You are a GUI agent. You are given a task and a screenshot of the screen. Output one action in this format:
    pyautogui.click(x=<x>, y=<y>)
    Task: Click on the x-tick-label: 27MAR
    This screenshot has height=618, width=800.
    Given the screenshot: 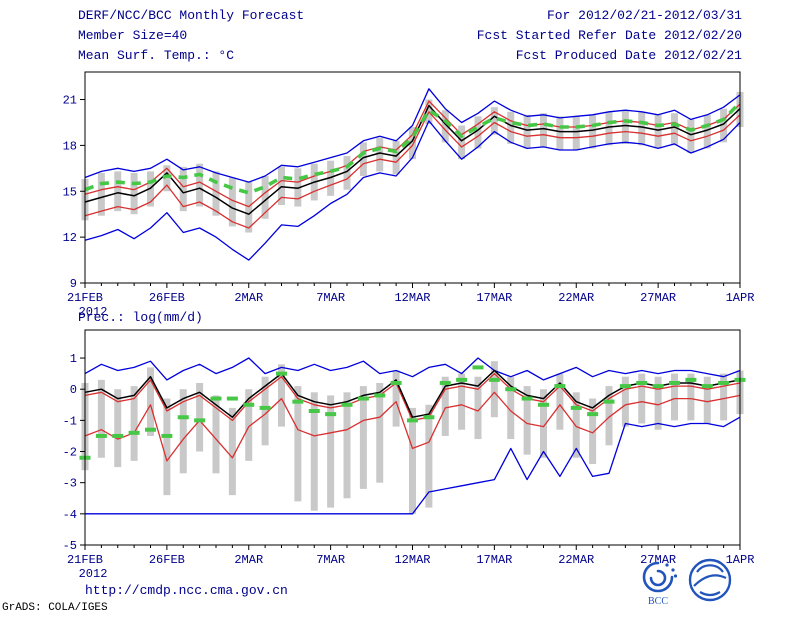 What is the action you would take?
    pyautogui.click(x=658, y=298)
    